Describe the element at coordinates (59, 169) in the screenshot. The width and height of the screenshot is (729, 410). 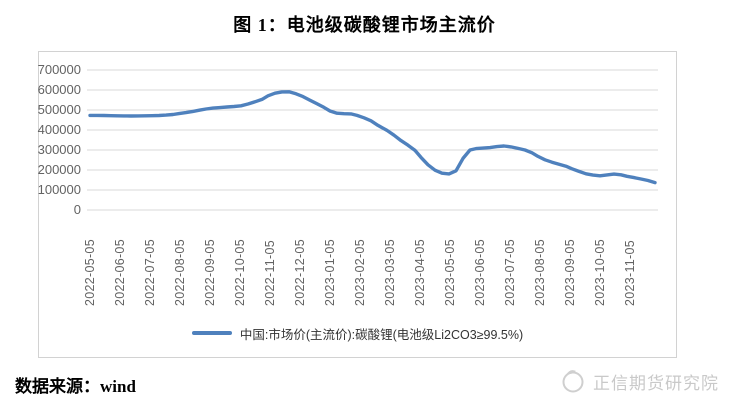
I see `y-axis-tick-label: 200000` at that location.